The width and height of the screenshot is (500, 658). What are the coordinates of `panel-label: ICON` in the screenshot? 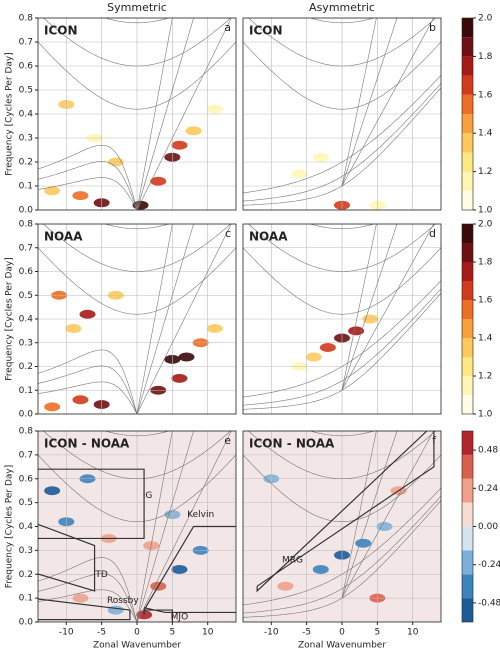 It's located at (266, 31).